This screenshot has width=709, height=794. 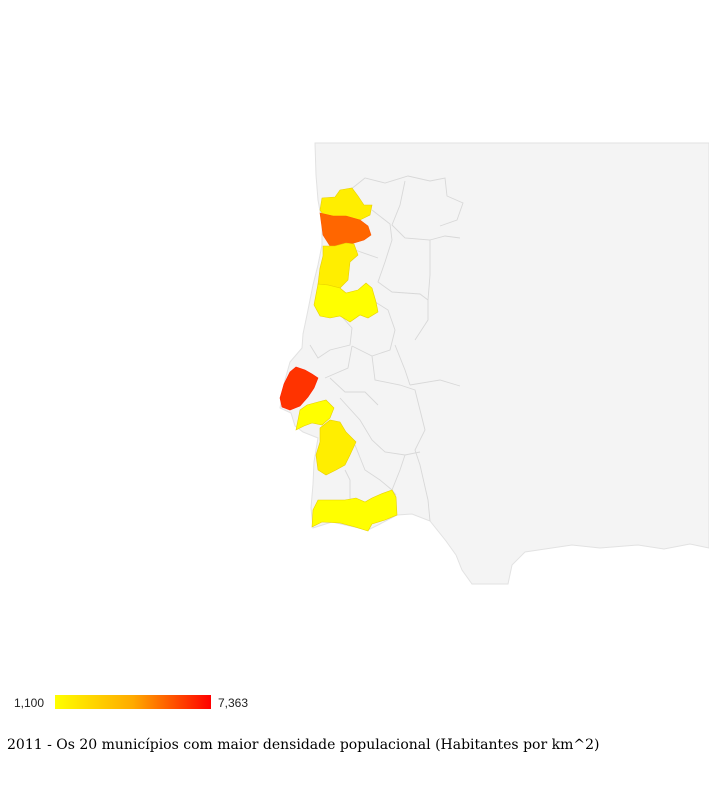 I want to click on region-porto, so click(x=345, y=229).